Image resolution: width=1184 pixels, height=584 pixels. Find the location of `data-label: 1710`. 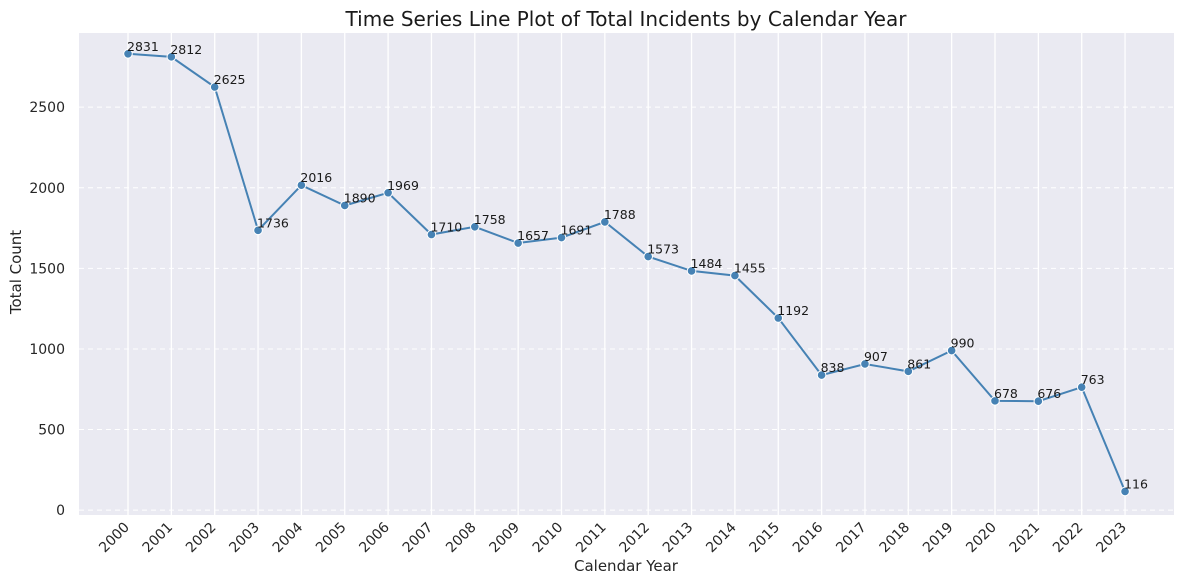

data-label: 1710 is located at coordinates (446, 227).